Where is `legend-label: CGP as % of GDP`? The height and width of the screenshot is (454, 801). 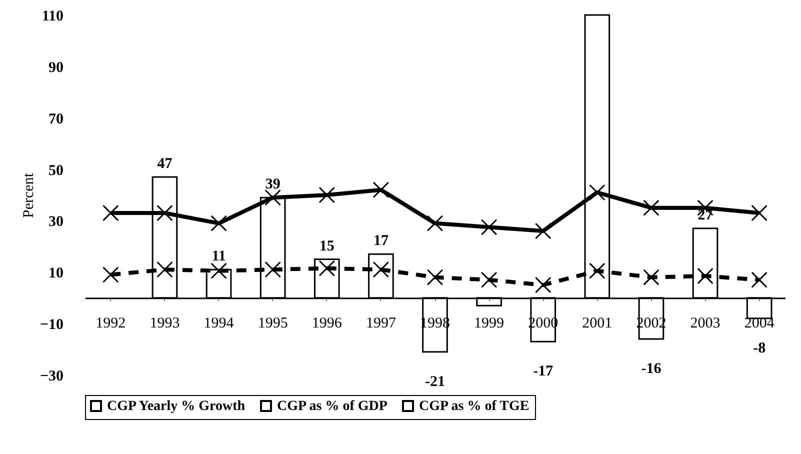 legend-label: CGP as % of GDP is located at coordinates (332, 406).